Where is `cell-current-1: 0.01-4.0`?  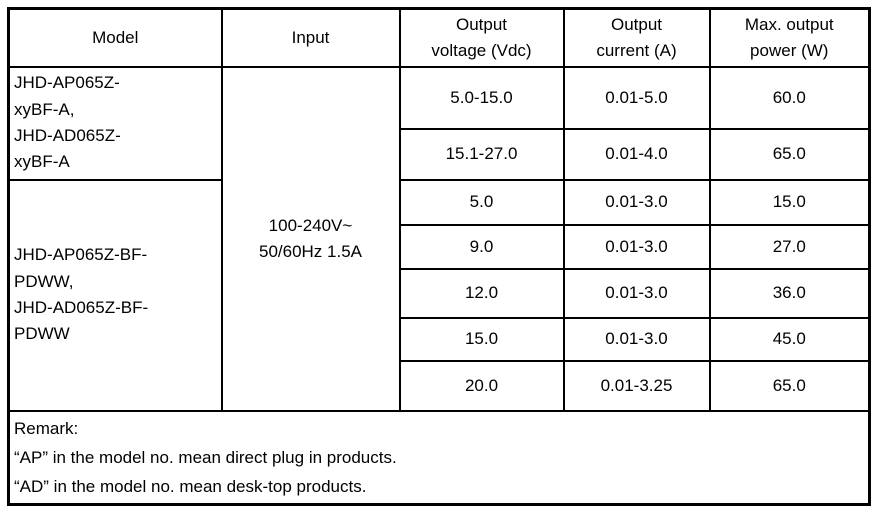 cell-current-1: 0.01-4.0 is located at coordinates (636, 154).